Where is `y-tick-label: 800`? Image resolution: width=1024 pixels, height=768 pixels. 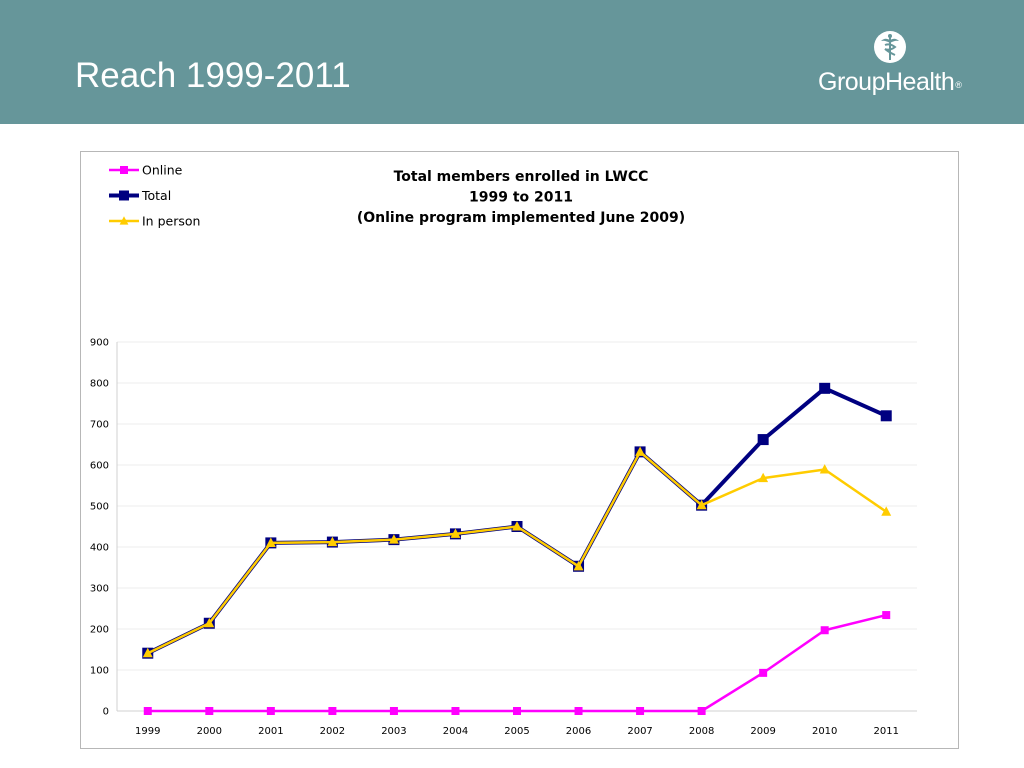 y-tick-label: 800 is located at coordinates (99, 384).